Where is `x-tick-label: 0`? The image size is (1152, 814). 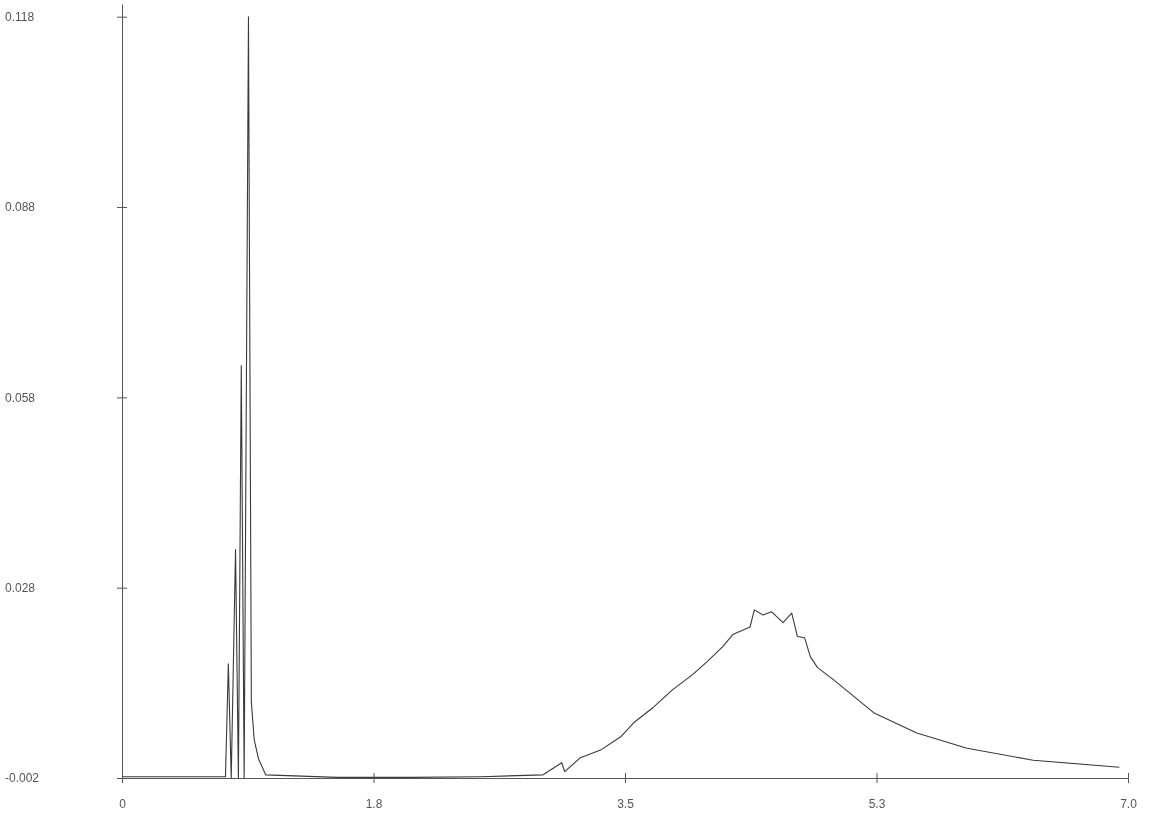 x-tick-label: 0 is located at coordinates (123, 803).